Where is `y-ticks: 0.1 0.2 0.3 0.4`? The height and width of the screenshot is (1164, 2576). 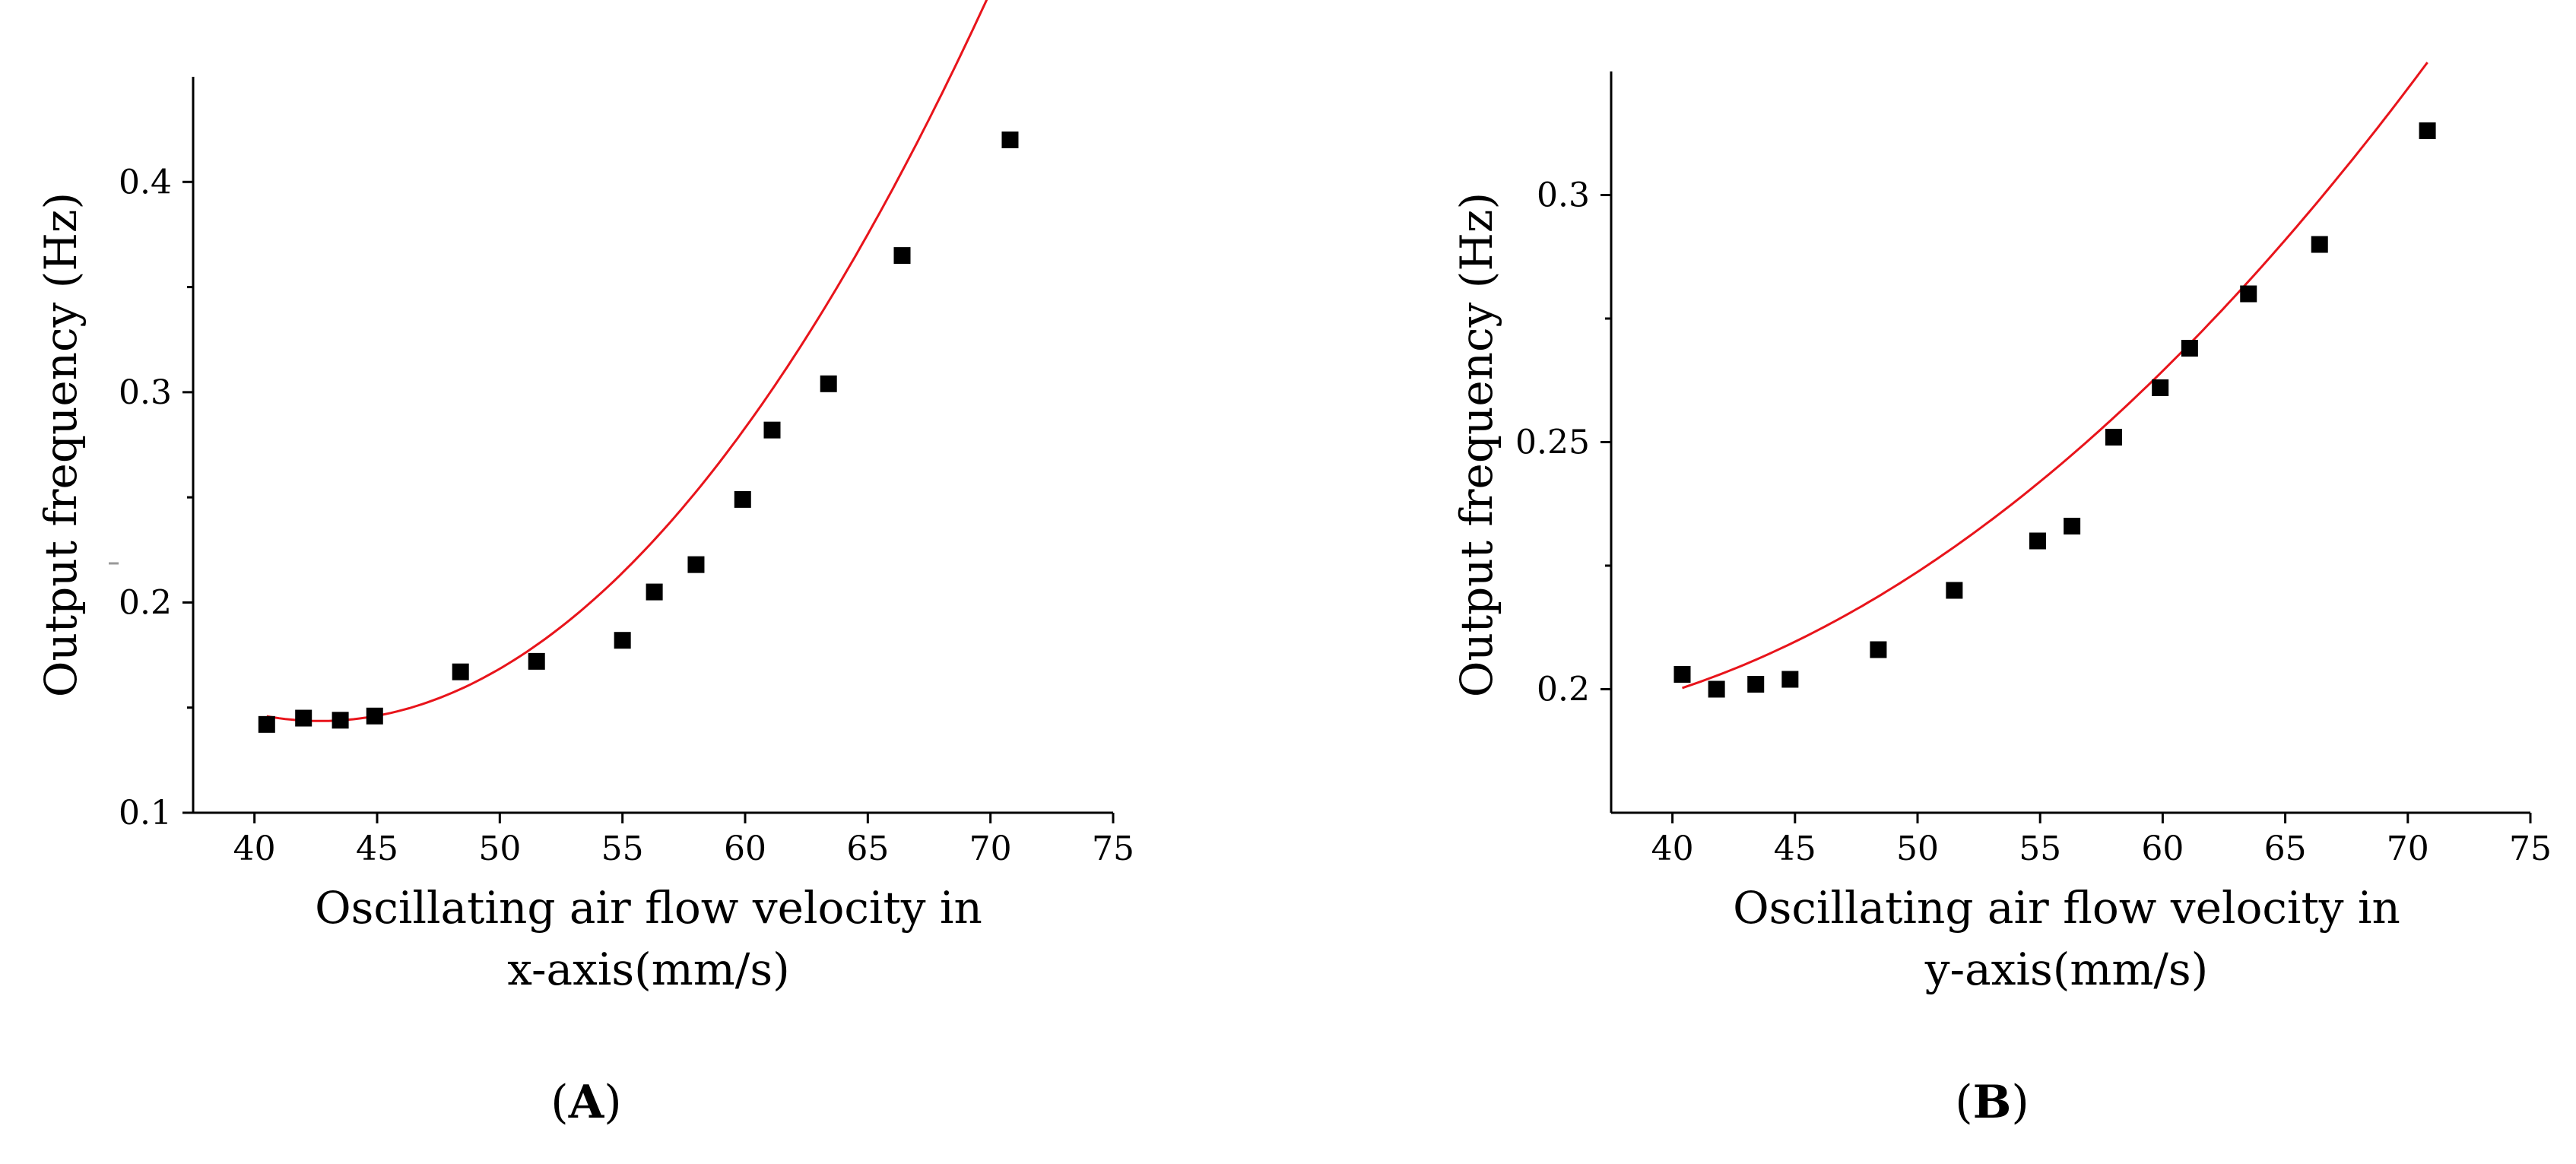 y-ticks: 0.1 0.2 0.3 0.4 is located at coordinates (156, 498).